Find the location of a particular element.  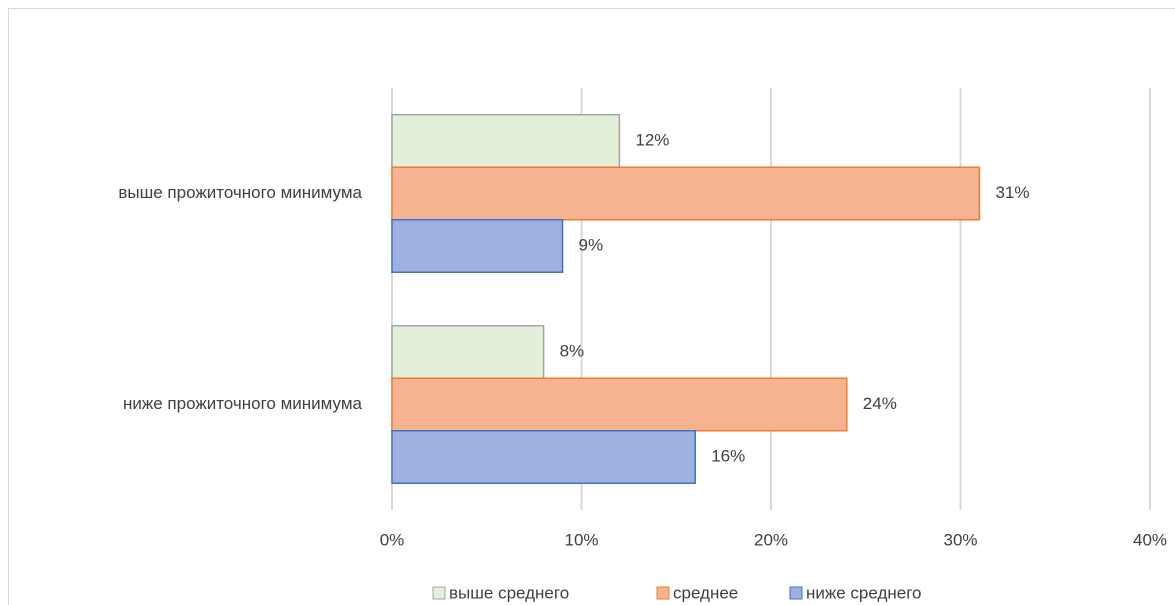

legend-label: выше среднего is located at coordinates (509, 592).